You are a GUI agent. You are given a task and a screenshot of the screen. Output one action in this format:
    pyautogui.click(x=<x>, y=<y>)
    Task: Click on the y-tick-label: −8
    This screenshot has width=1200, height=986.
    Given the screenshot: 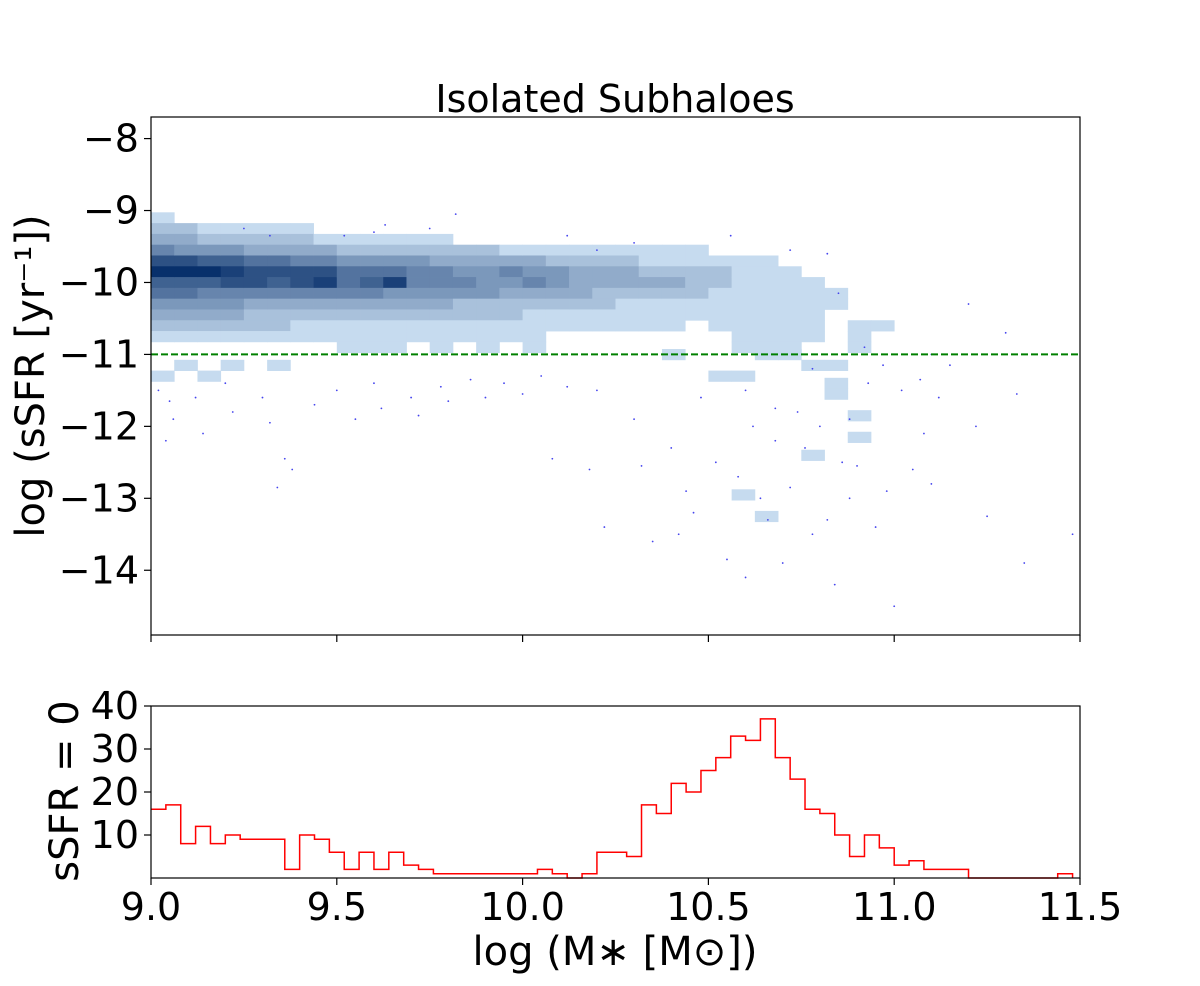 What is the action you would take?
    pyautogui.click(x=111, y=139)
    